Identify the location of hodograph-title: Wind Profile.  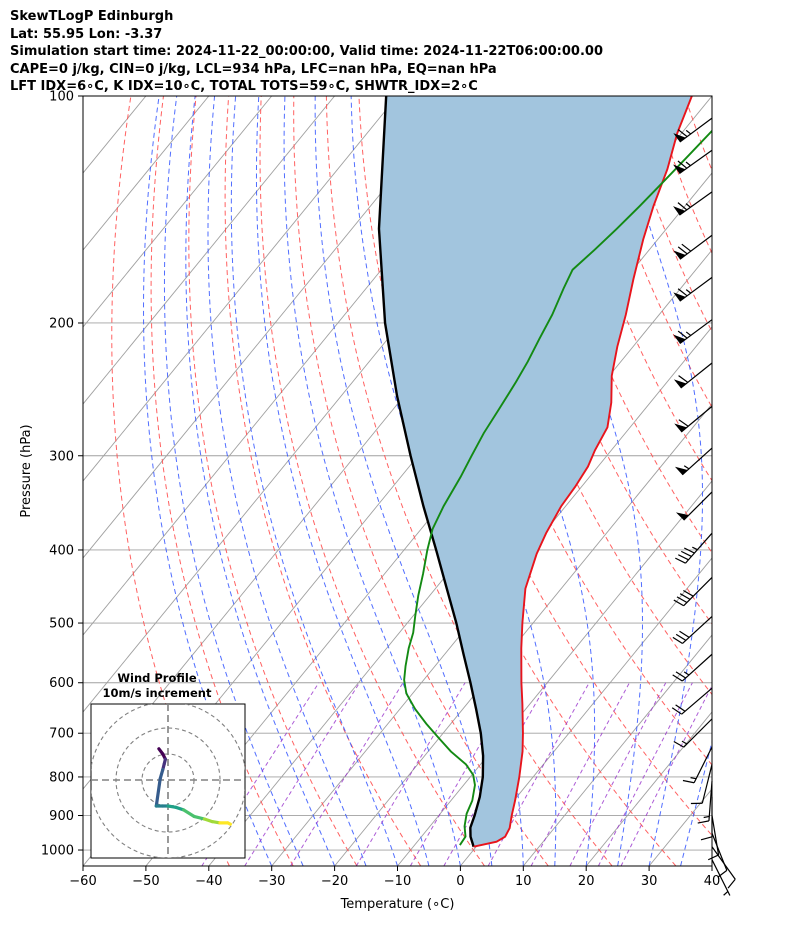
(157, 678).